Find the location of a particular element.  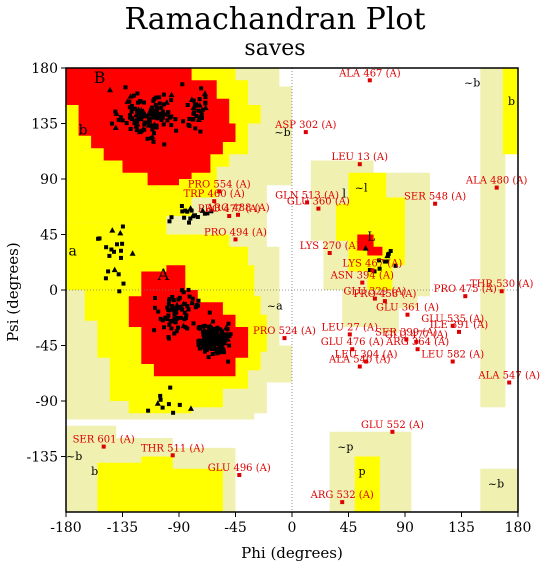

x-tick-label: -135 is located at coordinates (122, 528).